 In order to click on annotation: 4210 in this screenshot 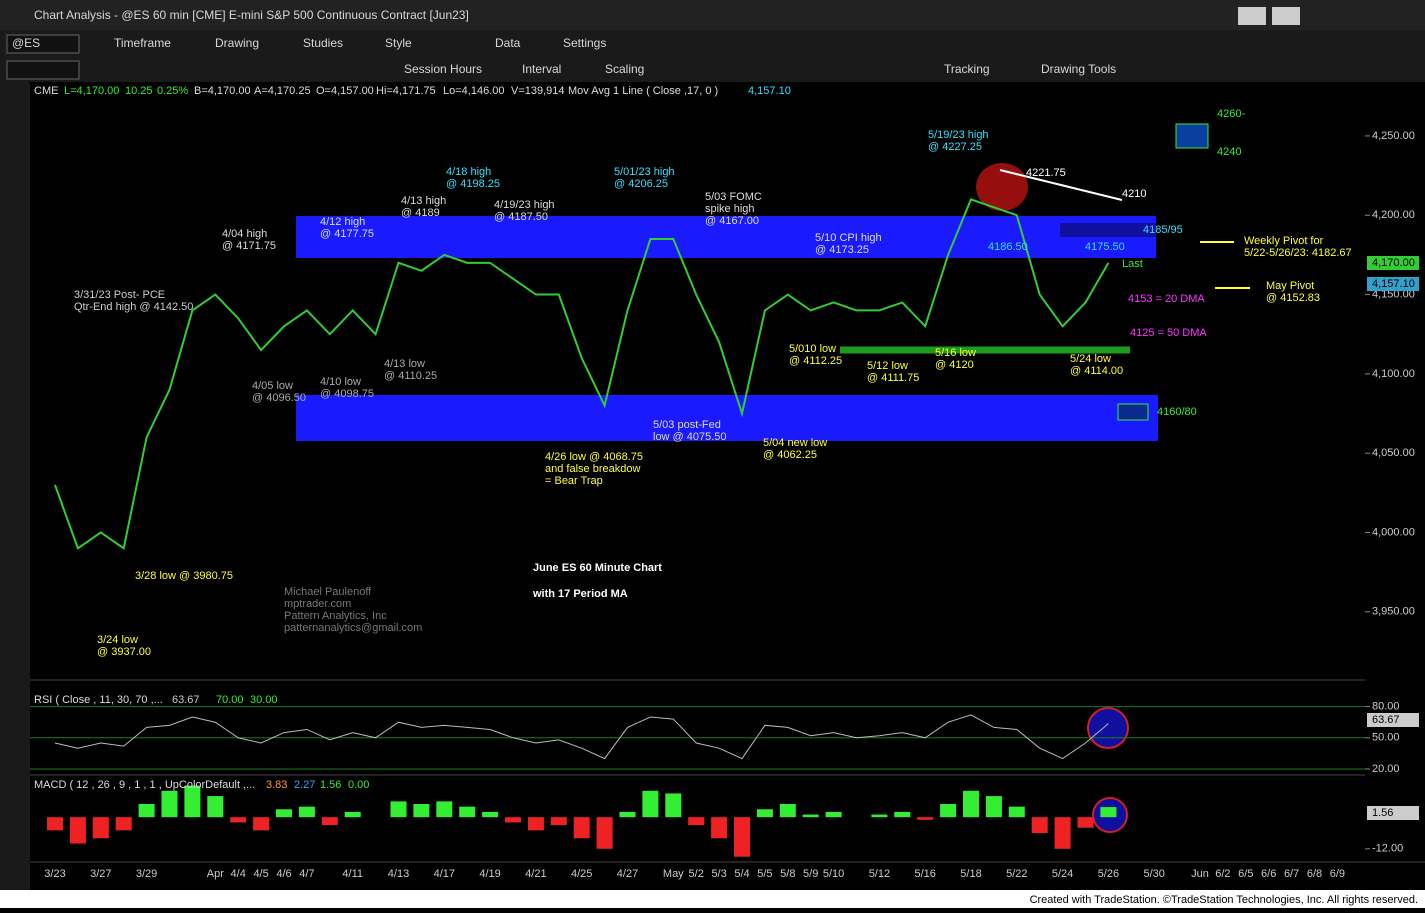, I will do `click(1134, 194)`.